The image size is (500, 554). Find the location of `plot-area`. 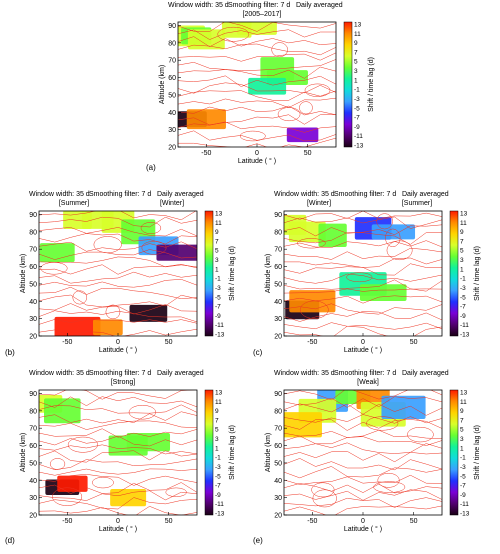

plot-area is located at coordinates (118, 452).